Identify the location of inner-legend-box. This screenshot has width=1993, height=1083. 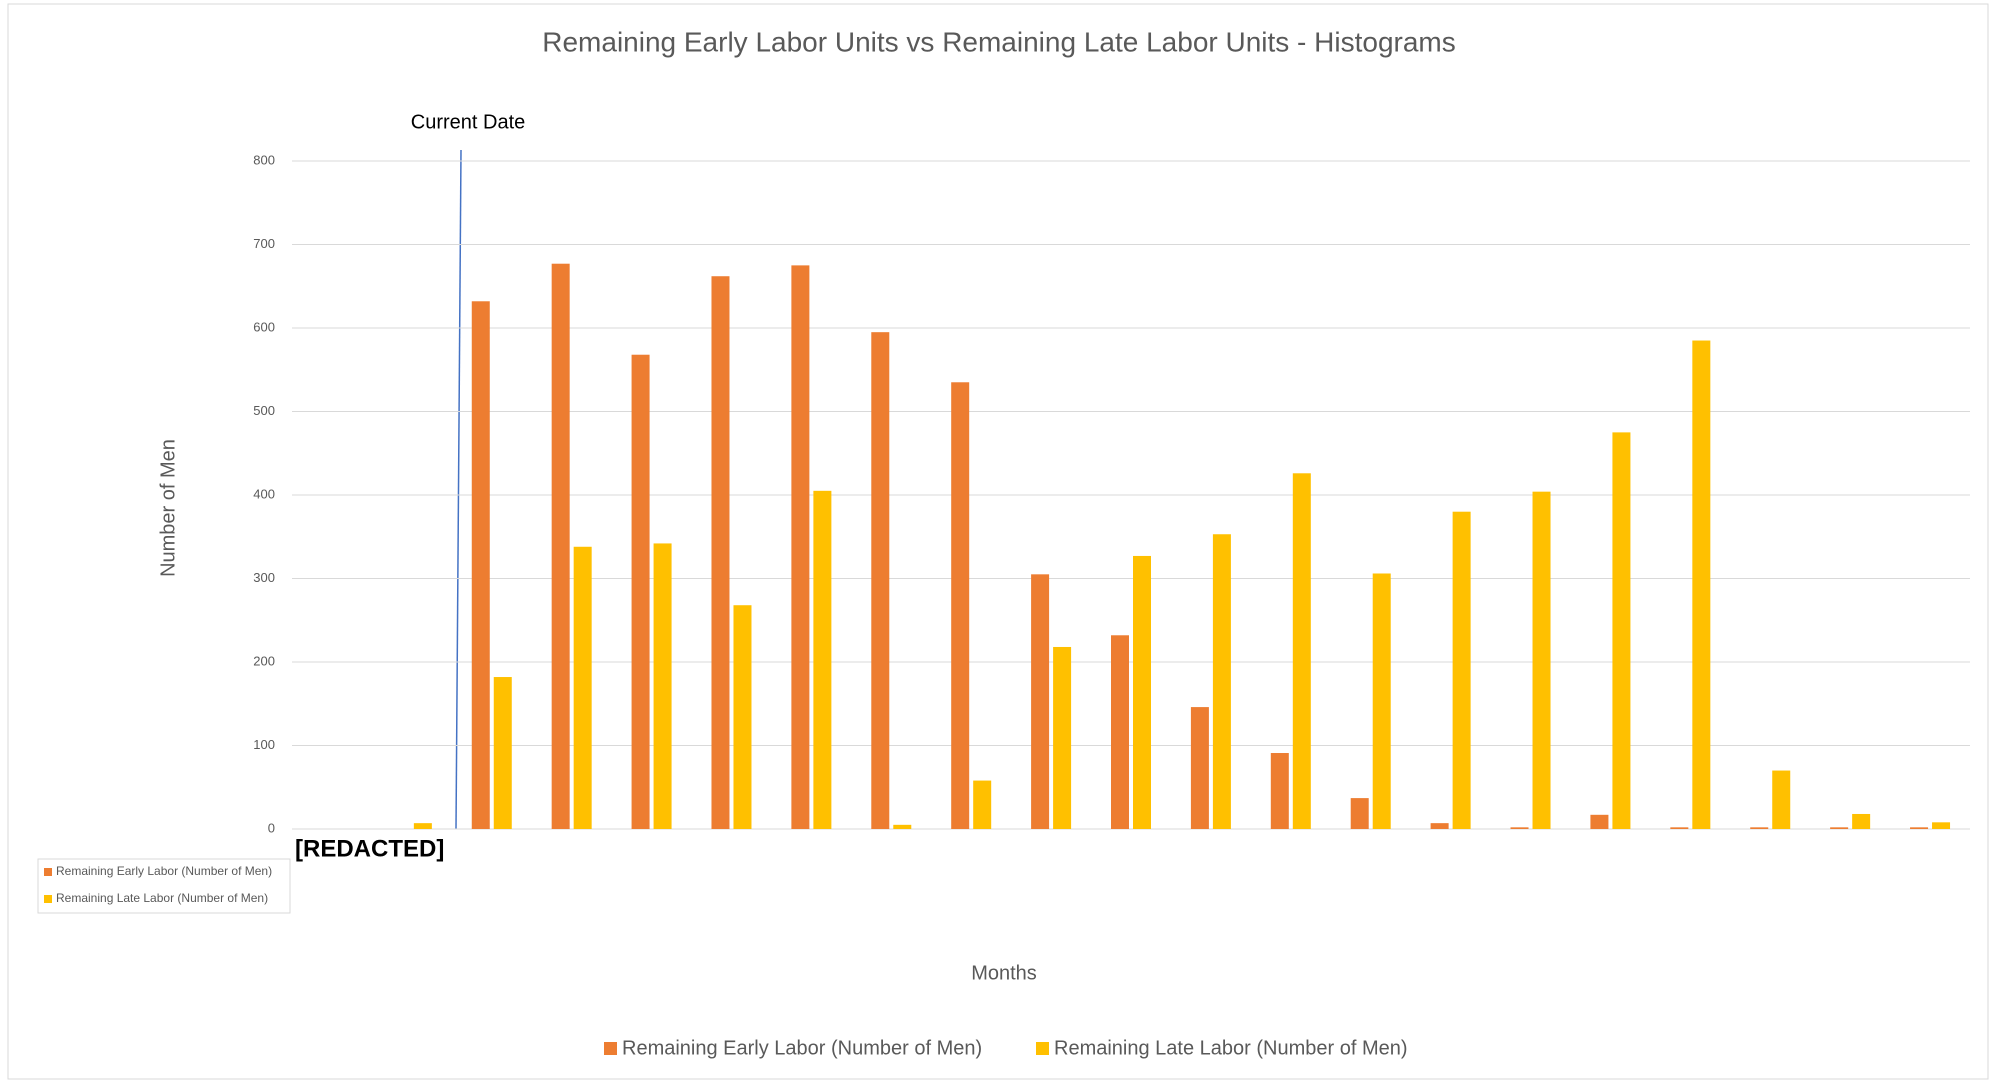
(164, 886).